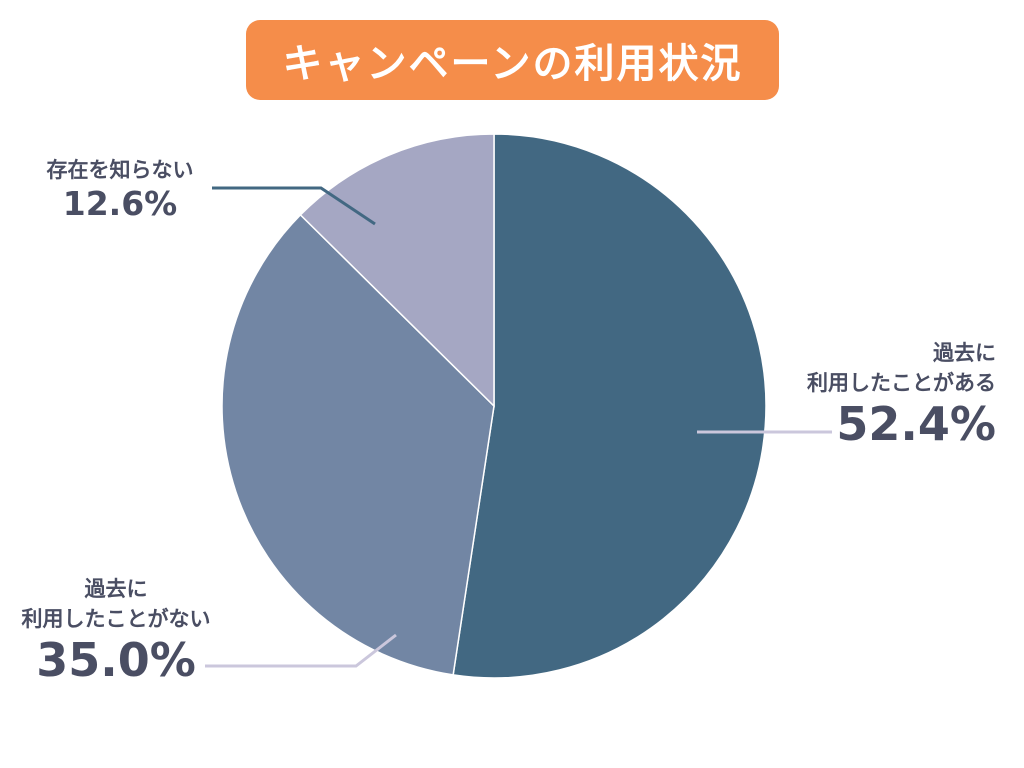 This screenshot has width=1024, height=768. What do you see at coordinates (120, 170) in the screenshot?
I see `slice-label-line: 存在を知らない` at bounding box center [120, 170].